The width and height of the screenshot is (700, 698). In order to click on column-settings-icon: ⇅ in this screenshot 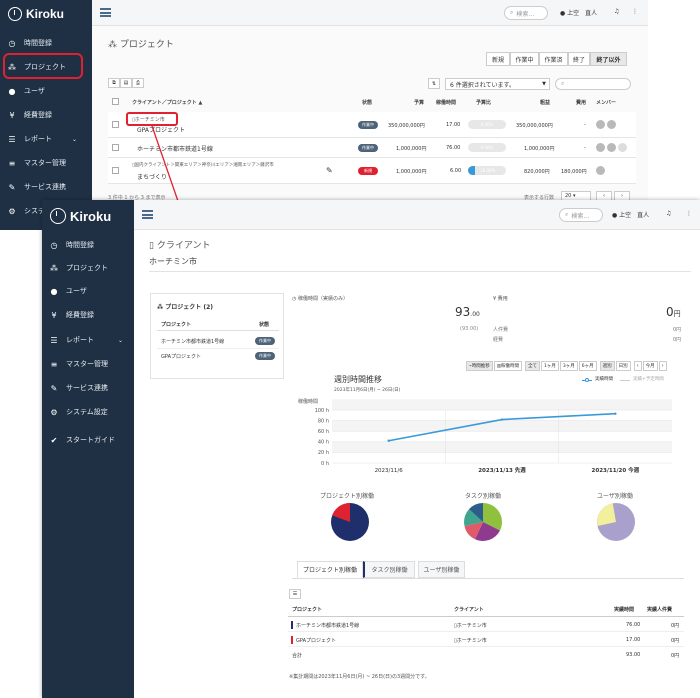, I will do `click(434, 83)`.